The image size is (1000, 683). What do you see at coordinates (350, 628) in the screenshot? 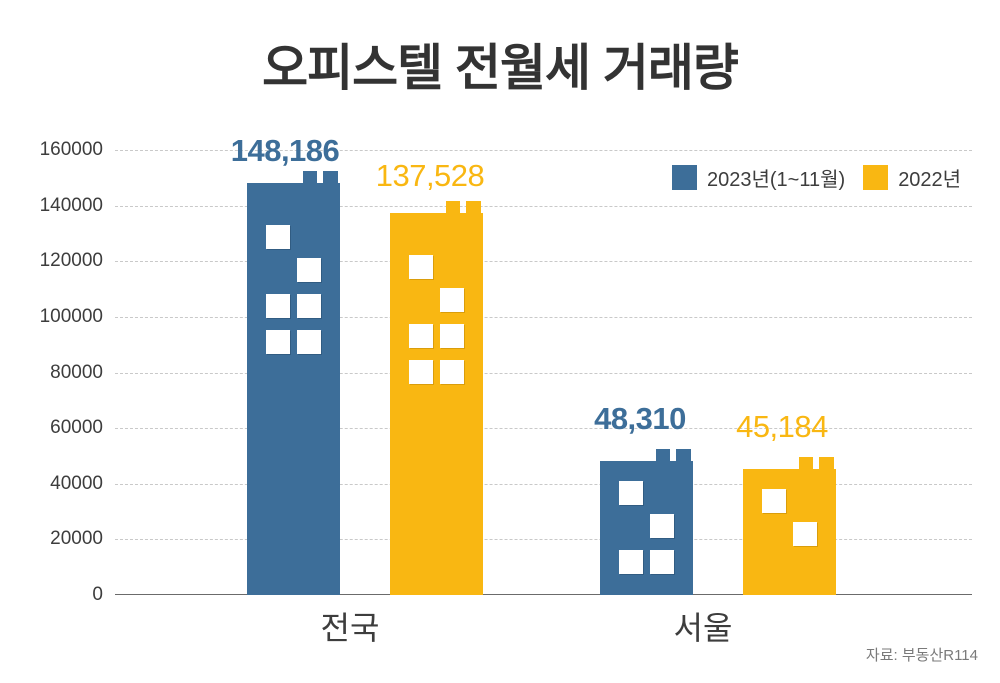
I see `category-label-nationwide: 전국` at bounding box center [350, 628].